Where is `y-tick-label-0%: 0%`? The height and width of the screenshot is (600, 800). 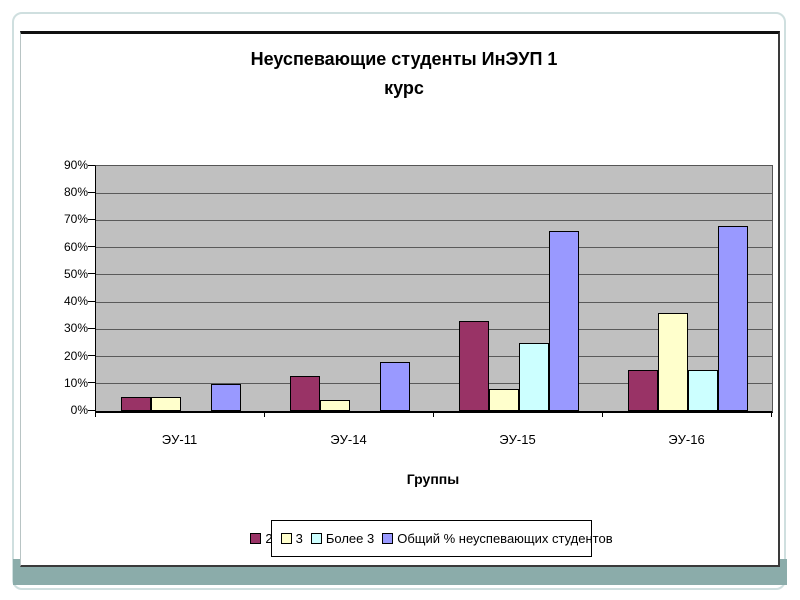
y-tick-label-0%: 0% is located at coordinates (79, 410).